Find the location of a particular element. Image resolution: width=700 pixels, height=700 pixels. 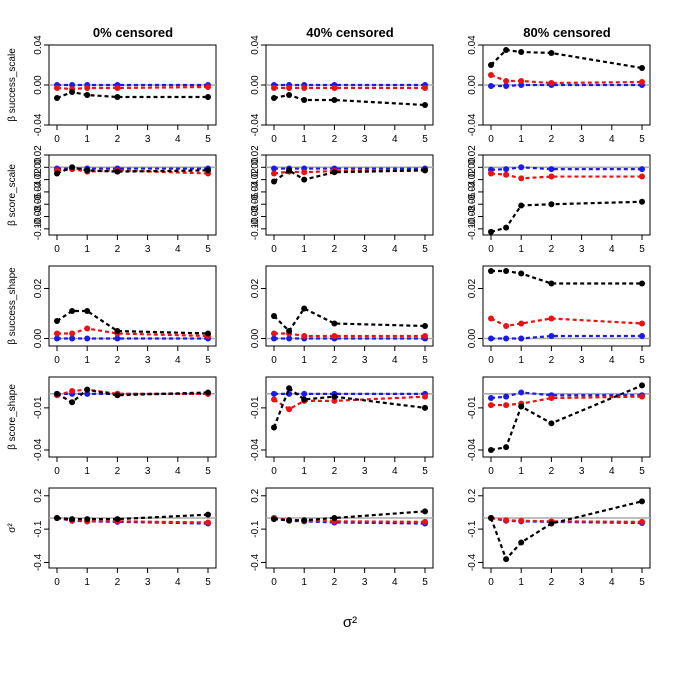

column-title-0: 0% censored is located at coordinates (133, 32).